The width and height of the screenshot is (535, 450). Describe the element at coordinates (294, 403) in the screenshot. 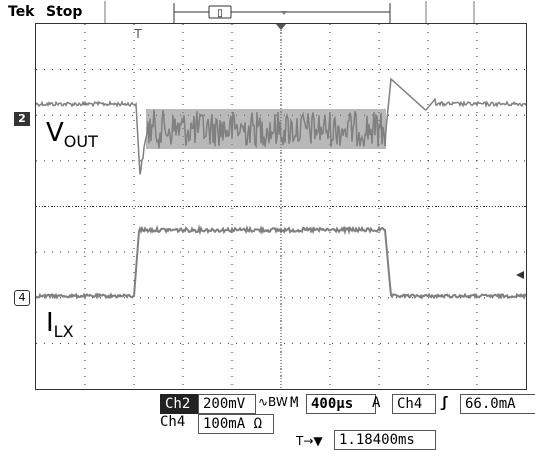

I see `timebase-prefix: M` at that location.